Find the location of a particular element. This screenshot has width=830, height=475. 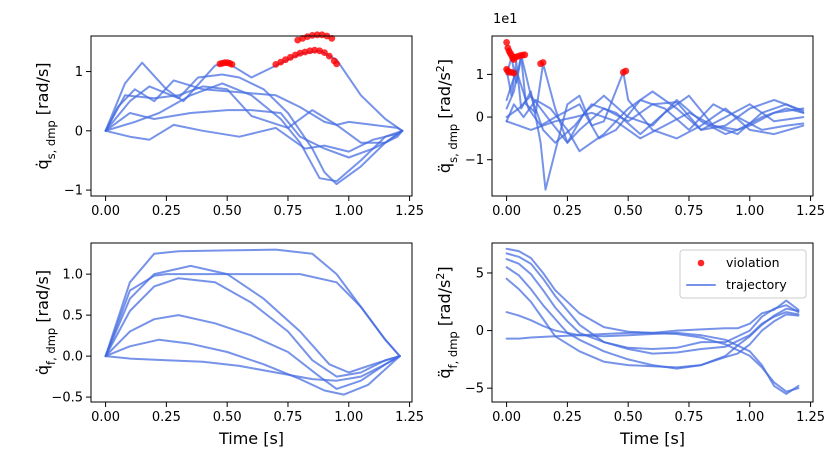

y-tick-label: −0.5 is located at coordinates (67, 398).